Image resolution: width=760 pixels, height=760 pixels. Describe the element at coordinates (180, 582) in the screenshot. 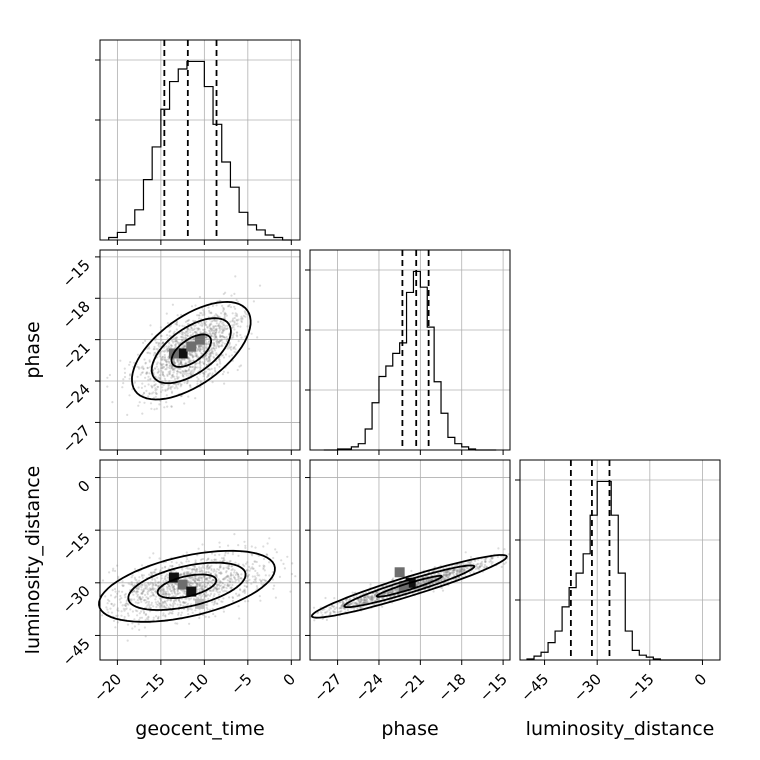

I see `panel-2d-luminosity-distance-vs-geocent-time: −20 −15 −10 −5 0−45−30−150` at that location.